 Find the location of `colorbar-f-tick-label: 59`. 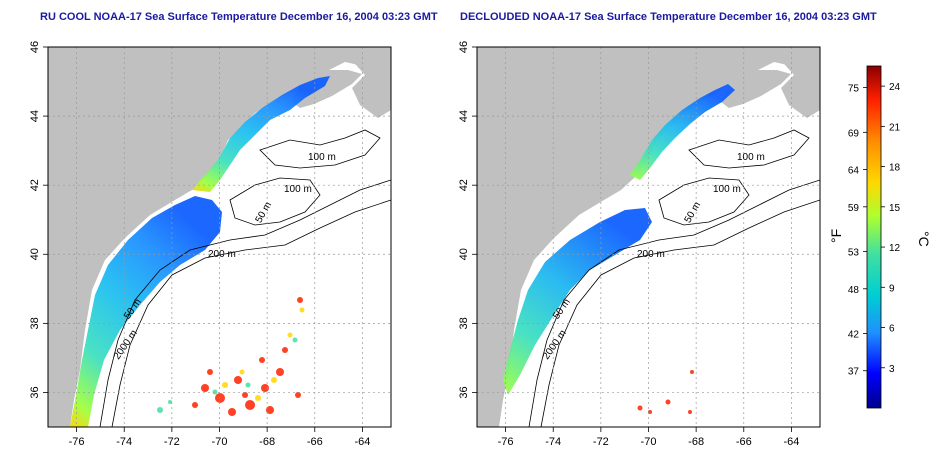

colorbar-f-tick-label: 59 is located at coordinates (854, 208).